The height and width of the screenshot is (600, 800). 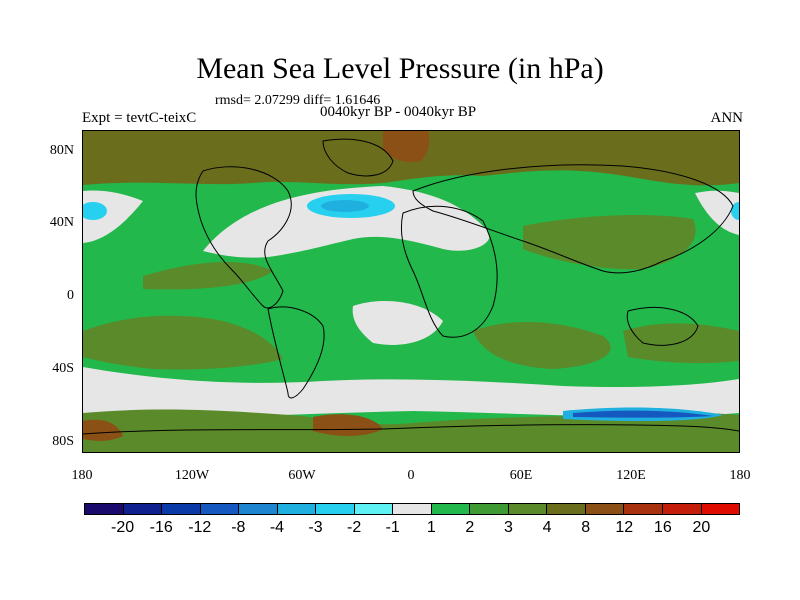 I want to click on colorbar-level-label: -3, so click(x=315, y=527).